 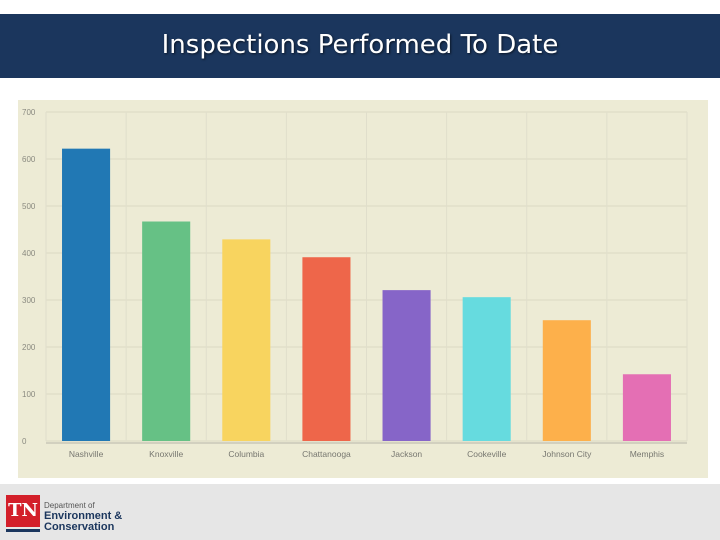 I want to click on y-tick-label: 0, so click(x=24, y=441).